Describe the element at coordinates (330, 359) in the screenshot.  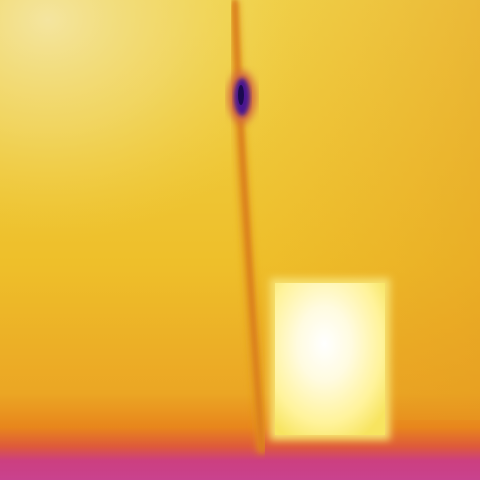
I see `hot-panel` at that location.